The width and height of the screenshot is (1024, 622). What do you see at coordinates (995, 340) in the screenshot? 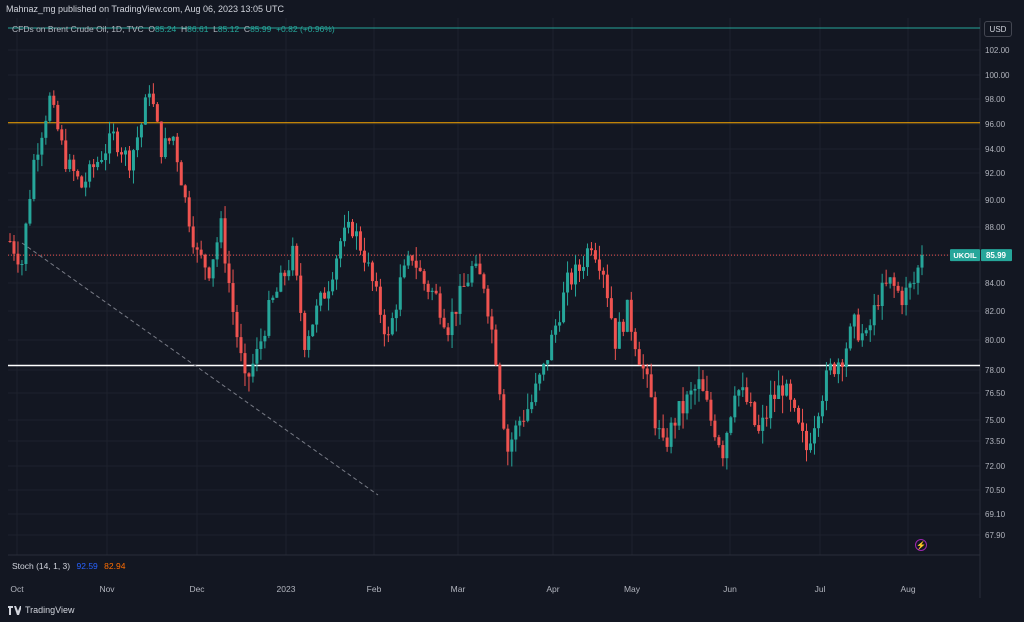
I see `price-tick-label: 80.00` at bounding box center [995, 340].